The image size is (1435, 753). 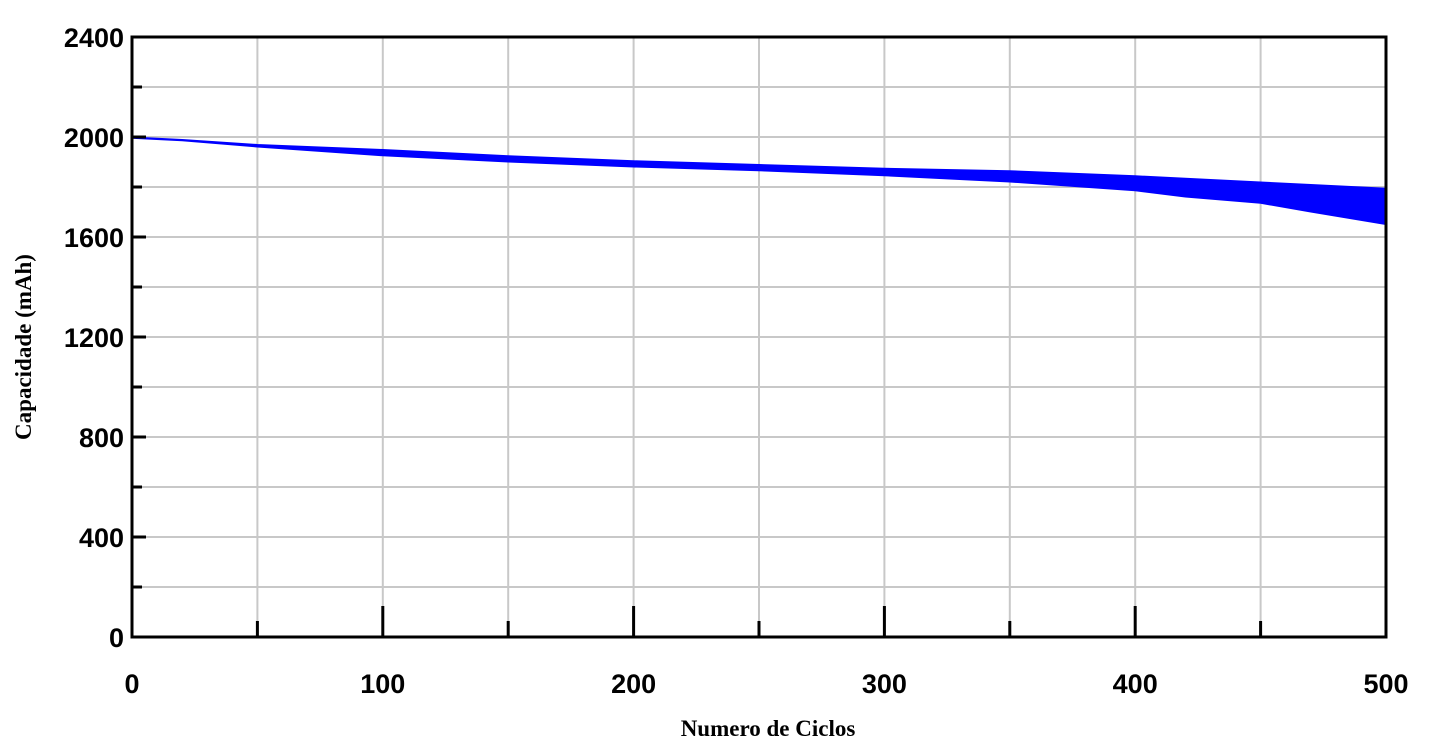 I want to click on y-tick-labels: 0 400 800 1200 1600 2000 2400, so click(x=94, y=338).